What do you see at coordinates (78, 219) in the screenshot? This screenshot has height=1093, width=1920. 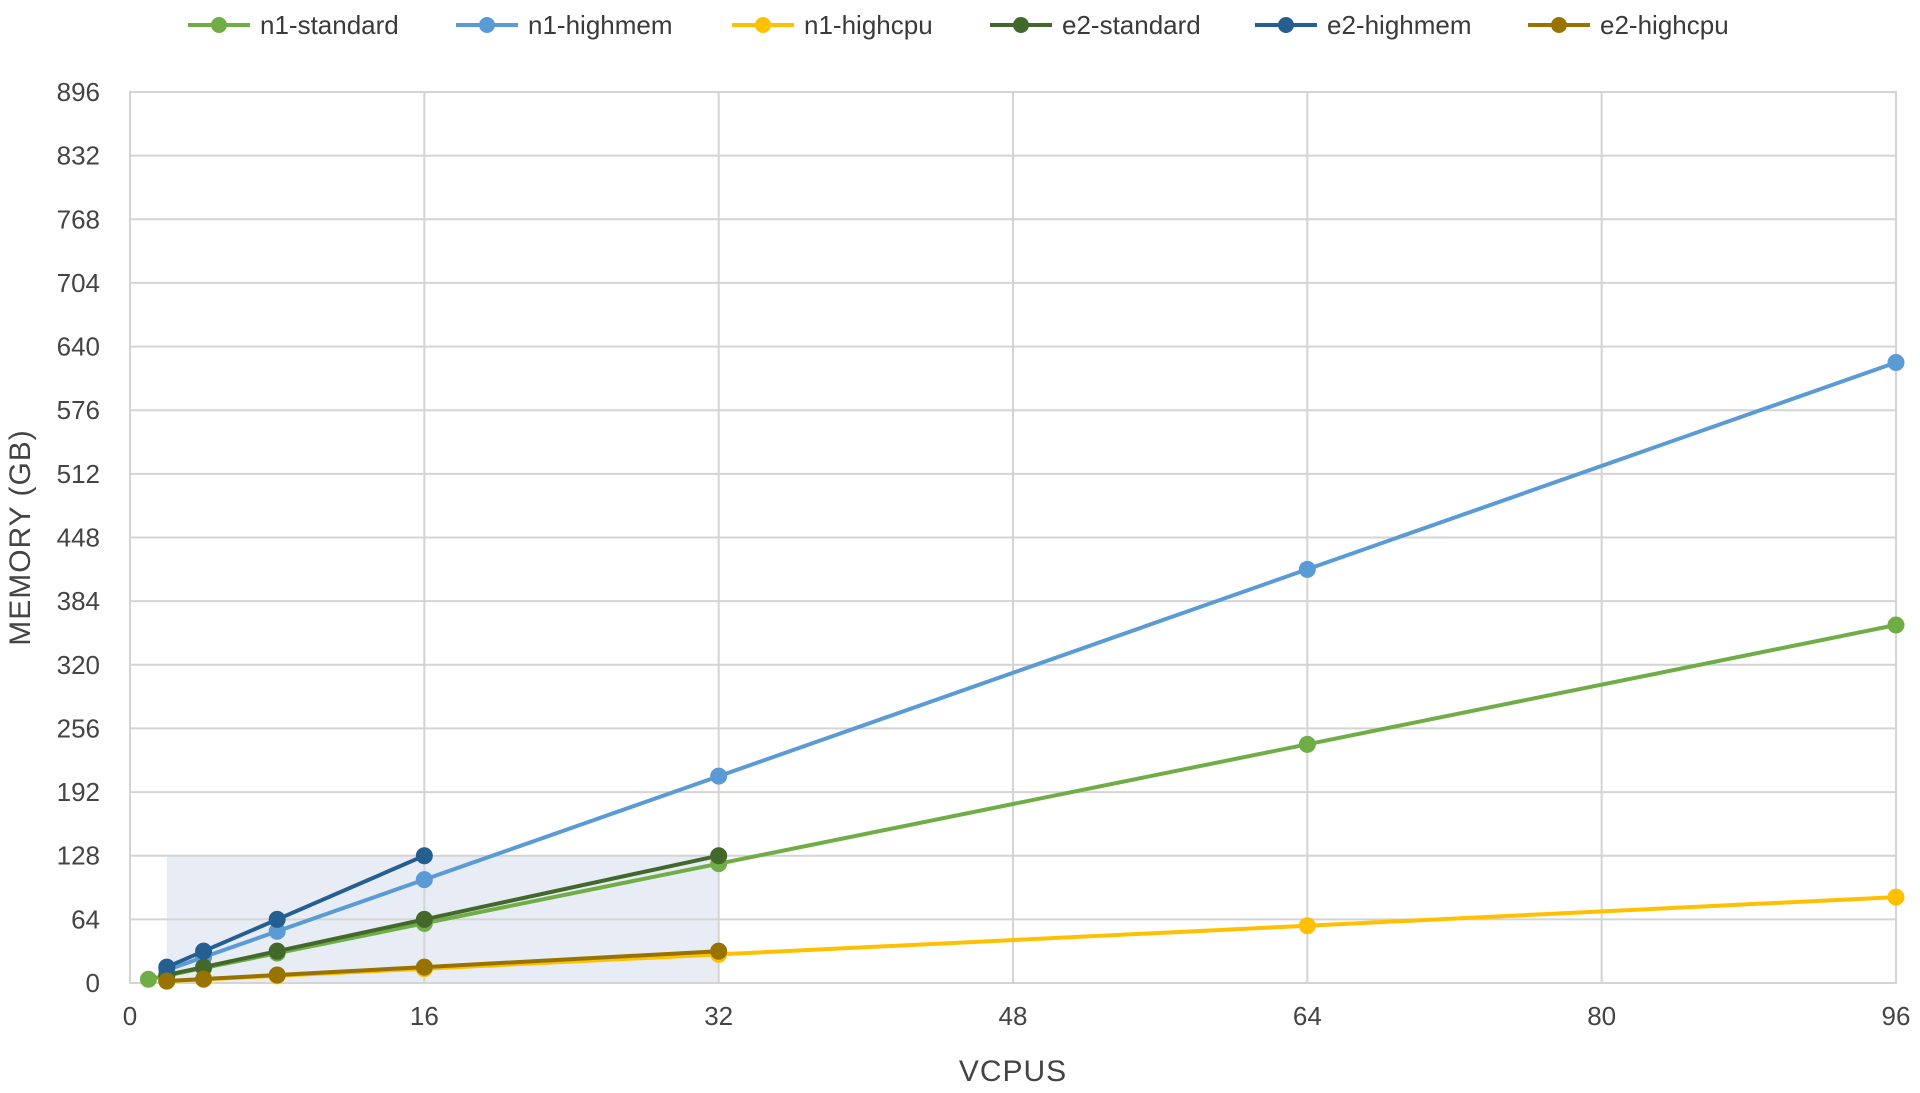 I see `y-tick-label: 768` at bounding box center [78, 219].